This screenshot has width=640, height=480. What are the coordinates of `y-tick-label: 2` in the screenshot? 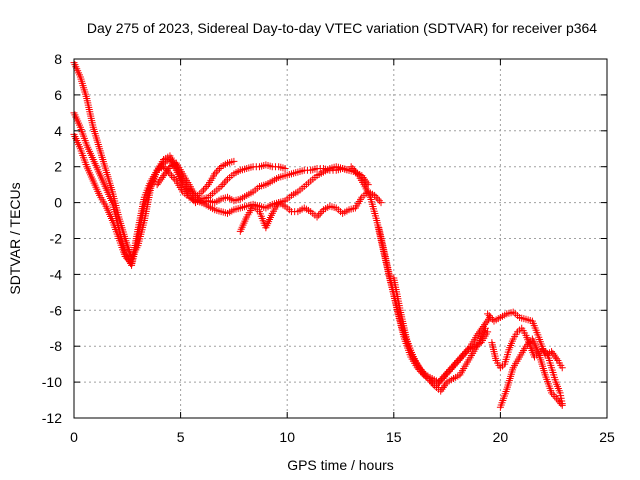 It's located at (58, 167).